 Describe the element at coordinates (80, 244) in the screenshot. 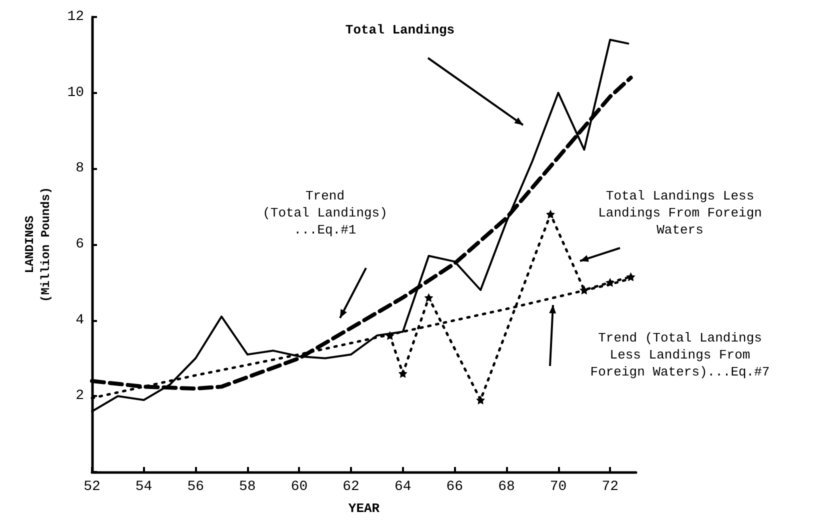

I see `y-tick-label: 6` at that location.